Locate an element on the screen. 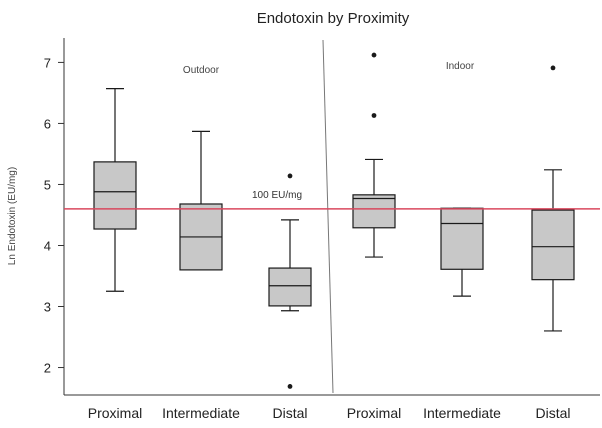 The height and width of the screenshot is (428, 602). panel-divider is located at coordinates (328, 216).